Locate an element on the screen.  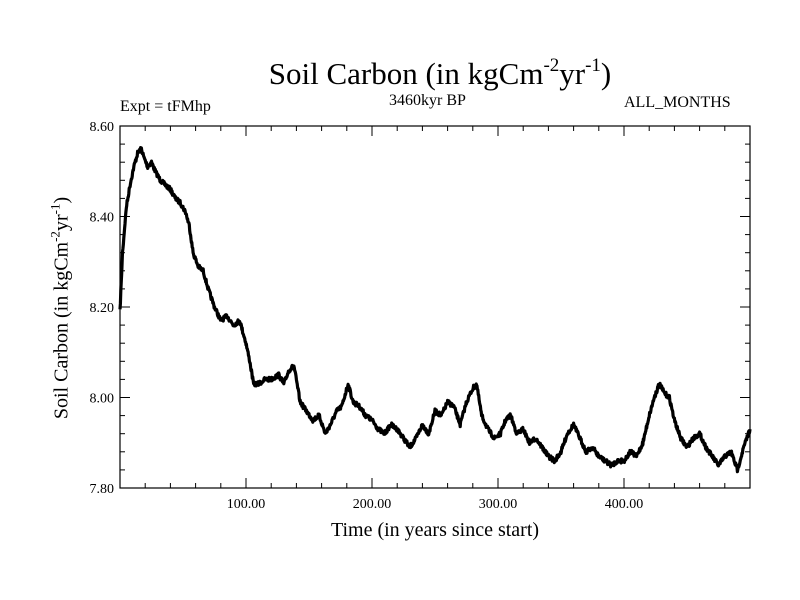
x-tick-label: 100.00 is located at coordinates (246, 504).